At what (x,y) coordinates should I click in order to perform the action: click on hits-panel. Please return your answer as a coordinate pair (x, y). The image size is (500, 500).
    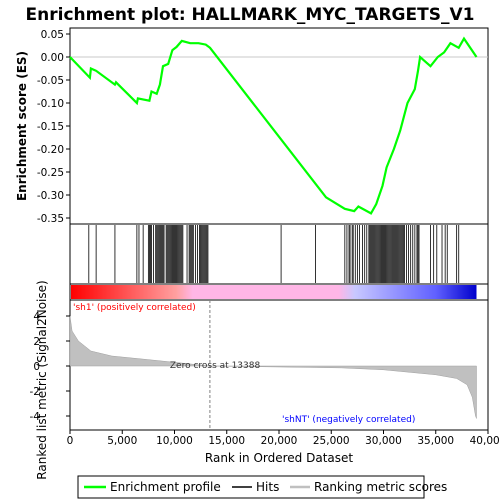
    Looking at the image, I should click on (279, 254).